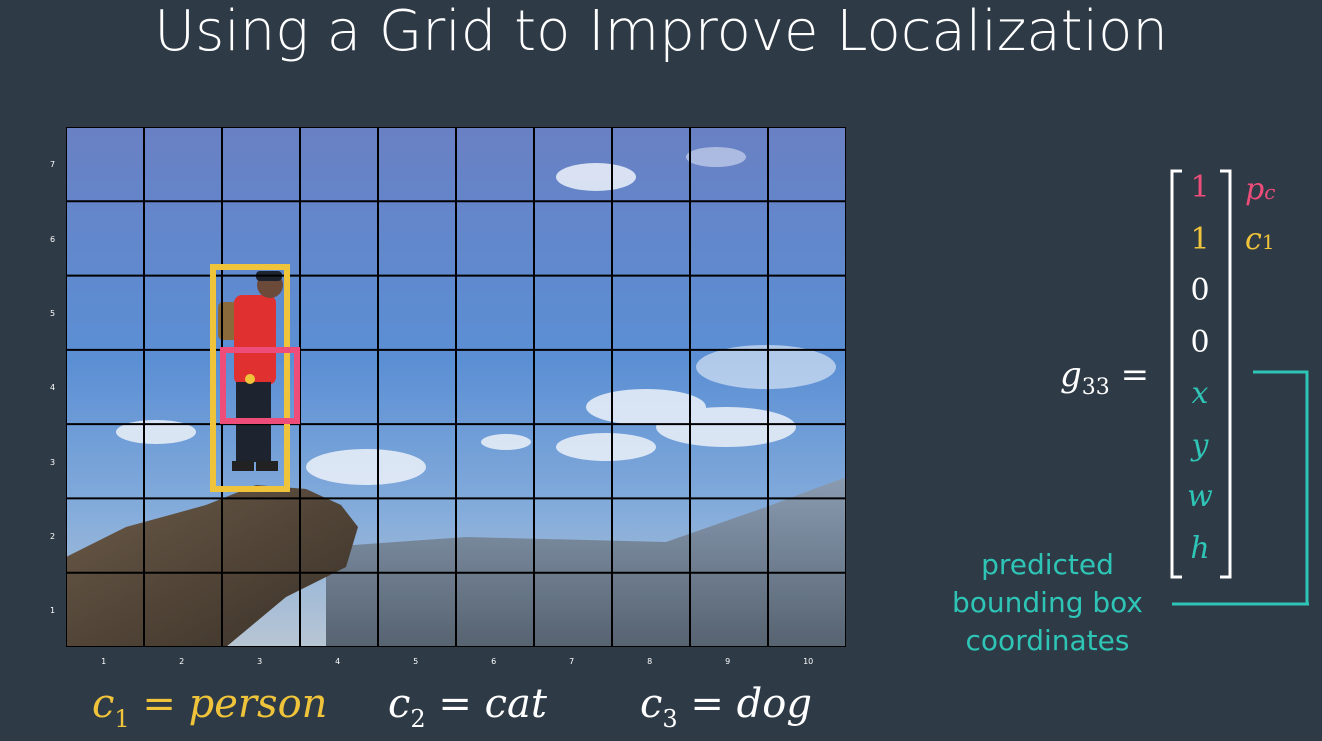 The width and height of the screenshot is (1322, 741). Describe the element at coordinates (728, 661) in the screenshot. I see `x-axis-label: 9` at that location.